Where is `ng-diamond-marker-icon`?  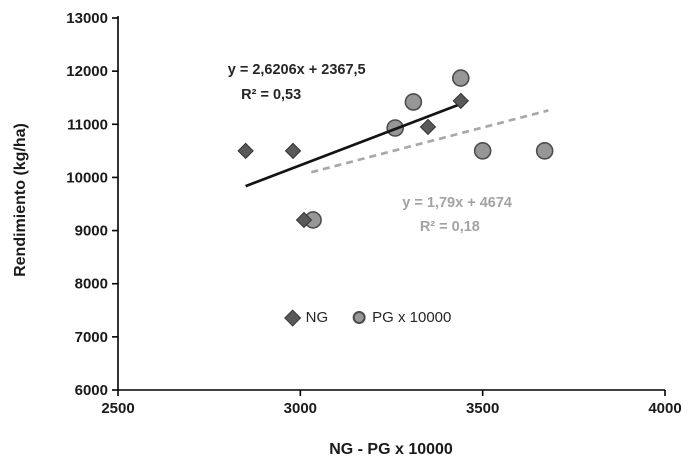
ng-diamond-marker-icon is located at coordinates (293, 317).